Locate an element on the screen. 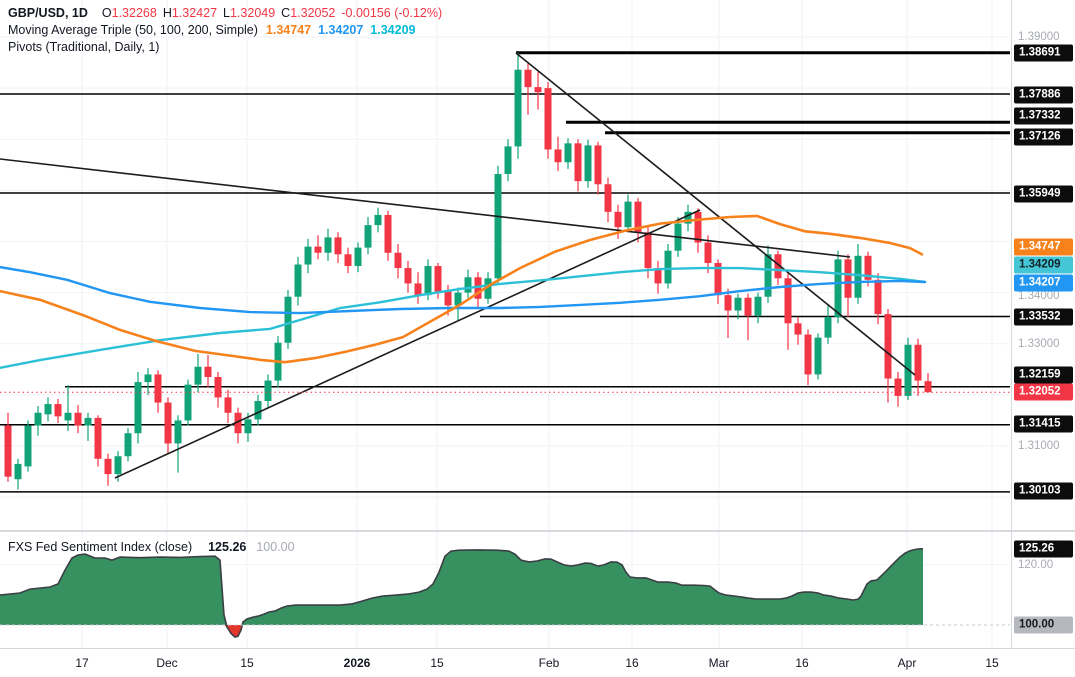 The image size is (1075, 677). ma100-value: 1.34207 is located at coordinates (341, 30).